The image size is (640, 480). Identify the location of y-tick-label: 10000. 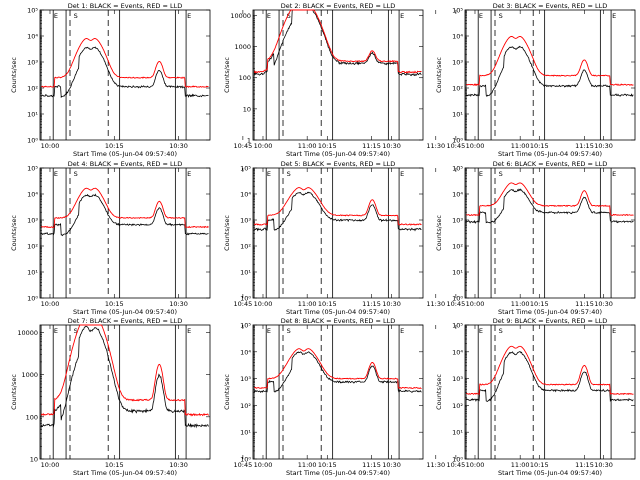
(240, 16).